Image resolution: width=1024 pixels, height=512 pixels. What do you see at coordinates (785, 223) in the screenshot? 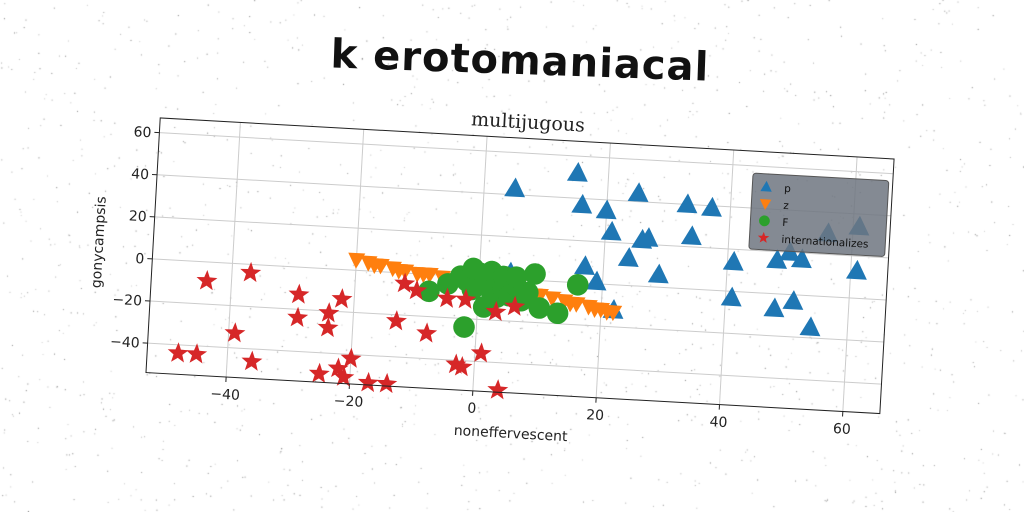
I see `legend-label: F` at bounding box center [785, 223].